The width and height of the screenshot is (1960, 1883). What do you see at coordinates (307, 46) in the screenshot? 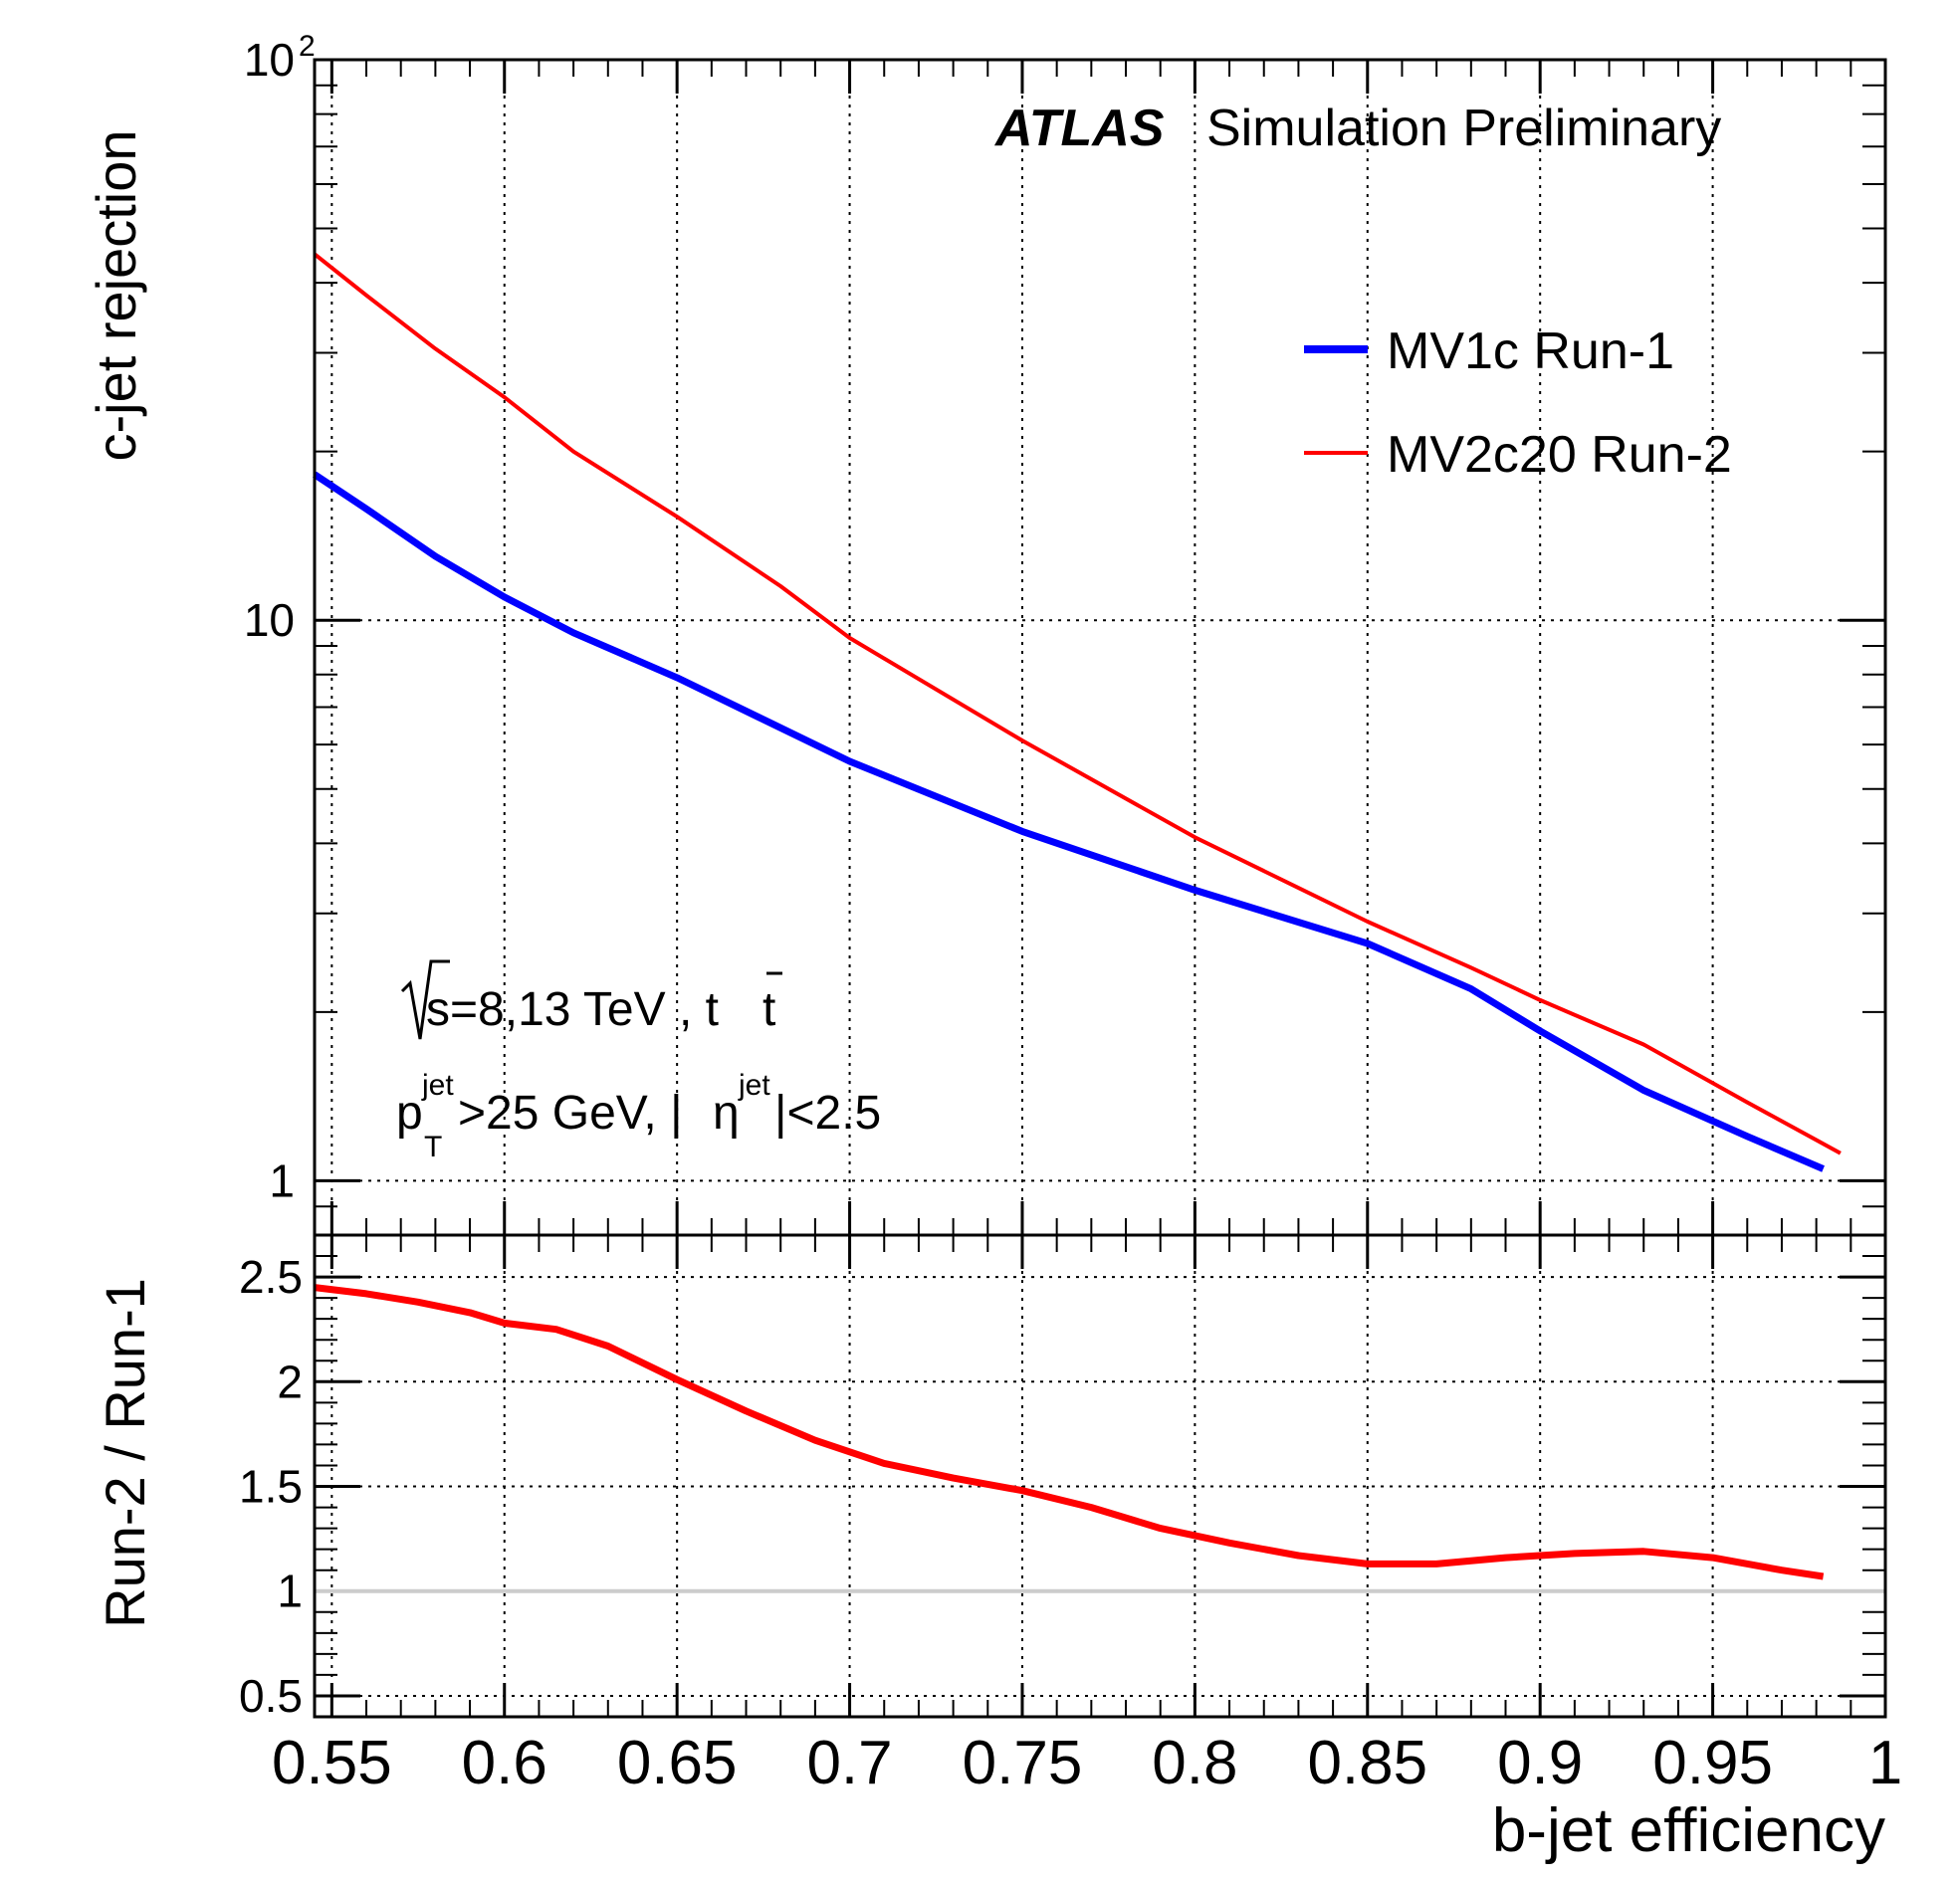
I see `main-y-tick-exponent: 2` at bounding box center [307, 46].